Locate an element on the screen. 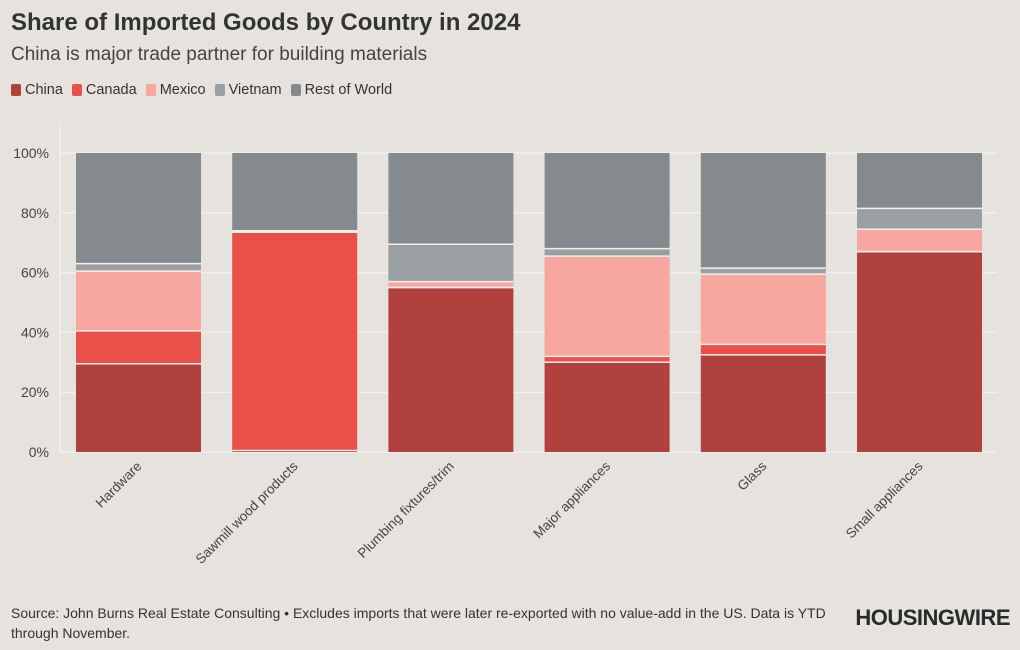 Image resolution: width=1020 pixels, height=650 pixels. legend-swatch-mexico is located at coordinates (150, 90).